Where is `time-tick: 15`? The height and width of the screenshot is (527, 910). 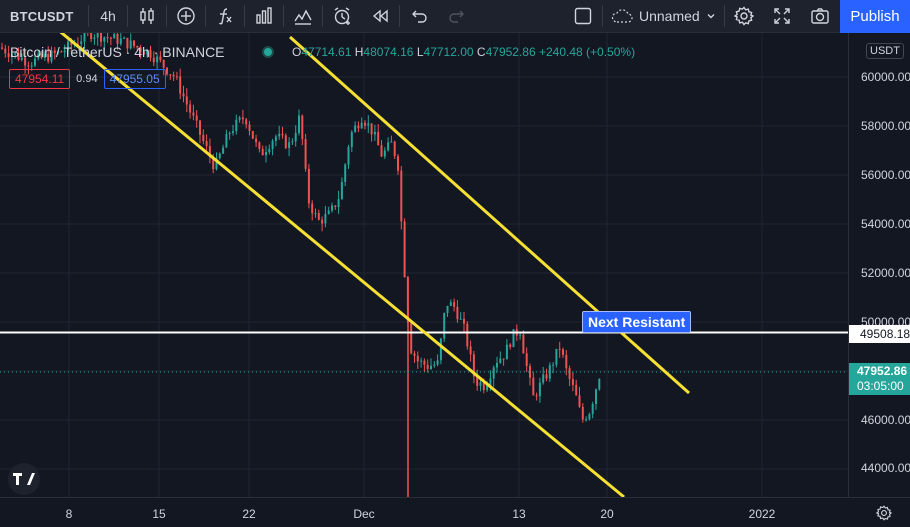 time-tick: 15 is located at coordinates (159, 514).